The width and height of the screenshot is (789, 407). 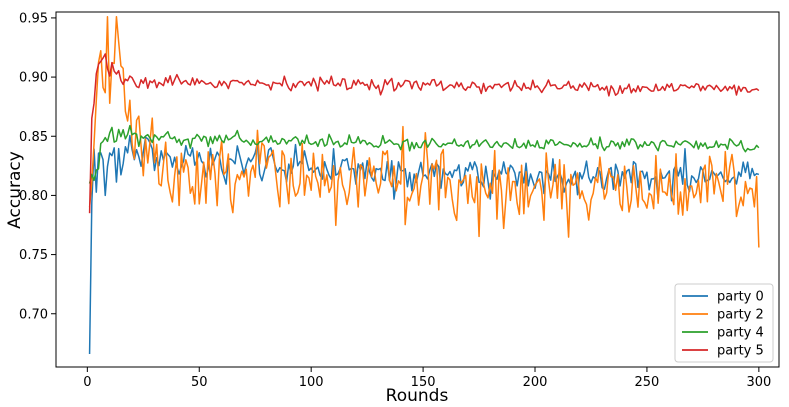 I want to click on legend-label: party 2, so click(x=740, y=315).